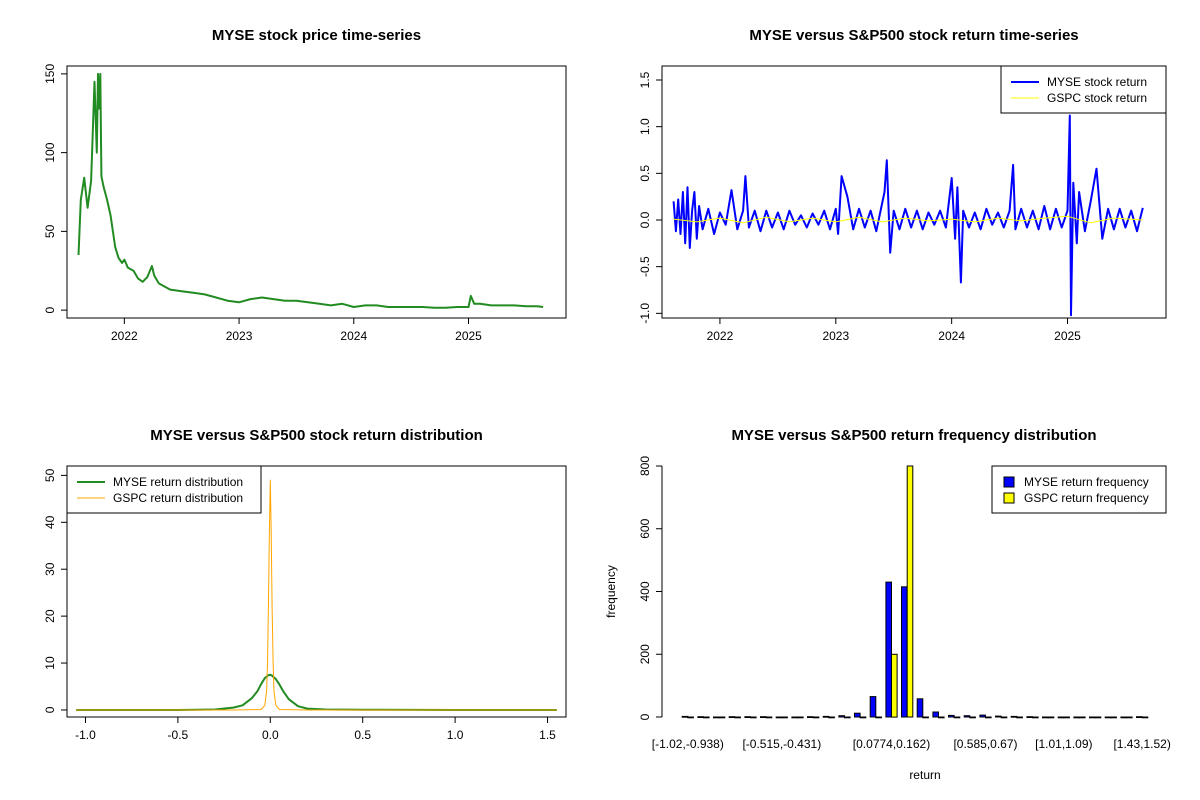 Image resolution: width=1200 pixels, height=800 pixels. Describe the element at coordinates (1063, 744) in the screenshot. I see `x-tick-label: [1.01,1.09)` at that location.